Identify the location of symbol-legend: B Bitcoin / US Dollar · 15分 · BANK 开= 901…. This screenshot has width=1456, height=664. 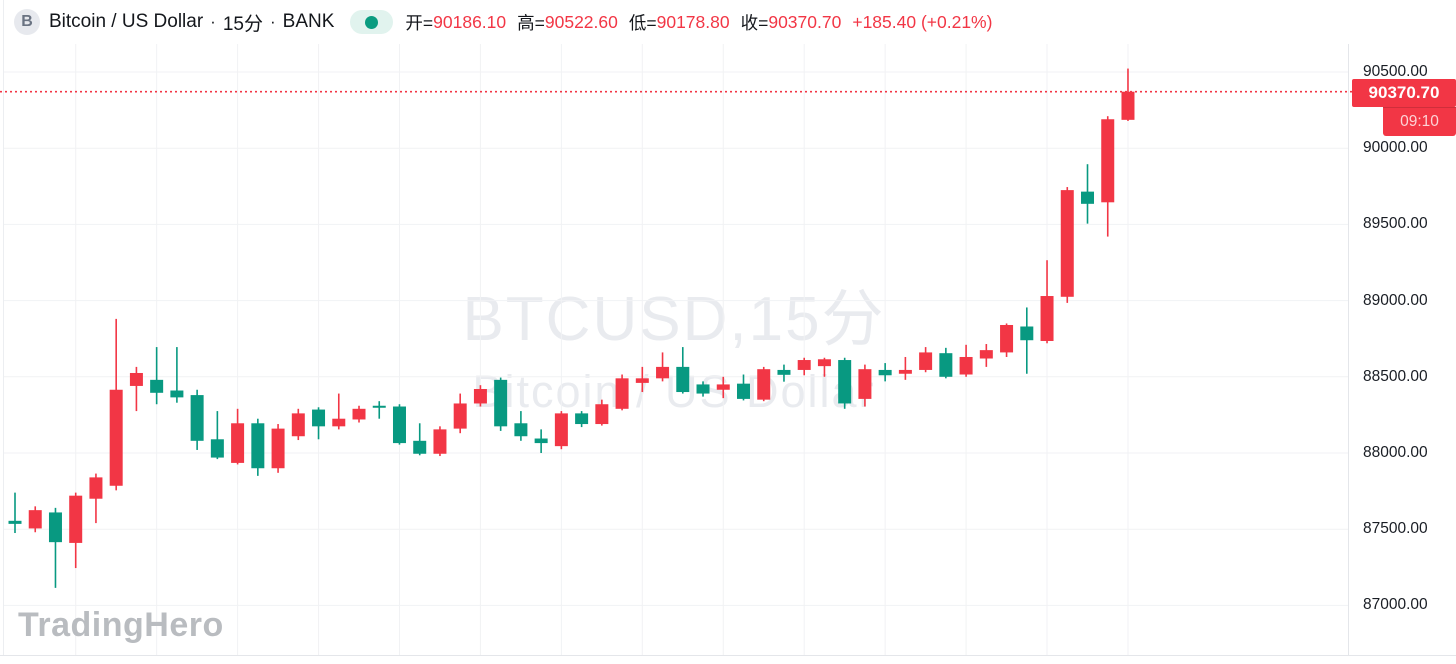
(674, 22).